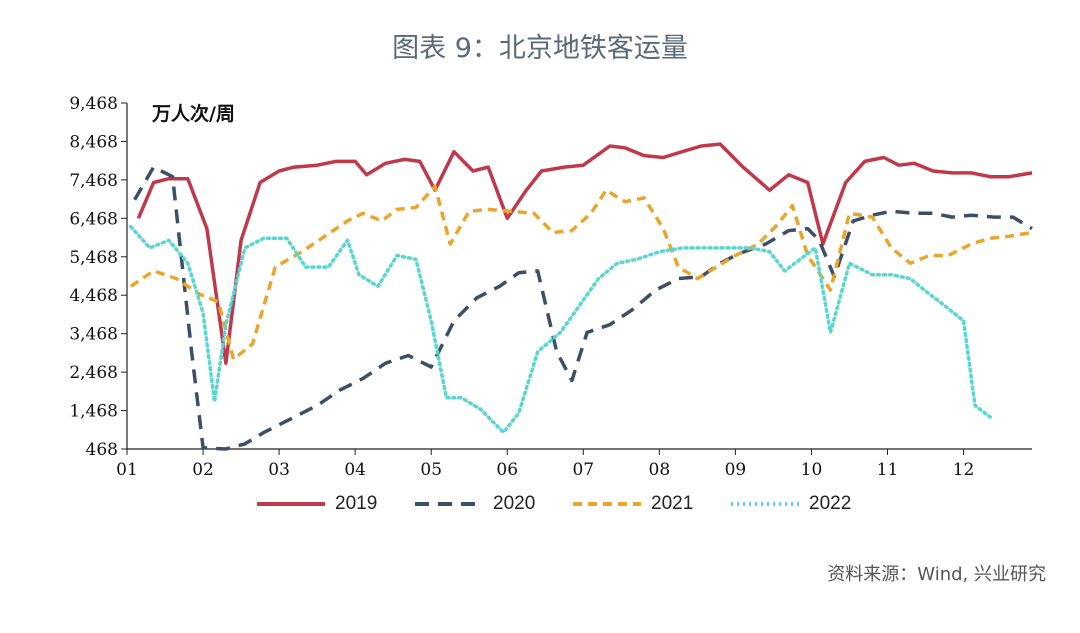 Image resolution: width=1080 pixels, height=633 pixels. I want to click on x-tick-label: 01, so click(127, 470).